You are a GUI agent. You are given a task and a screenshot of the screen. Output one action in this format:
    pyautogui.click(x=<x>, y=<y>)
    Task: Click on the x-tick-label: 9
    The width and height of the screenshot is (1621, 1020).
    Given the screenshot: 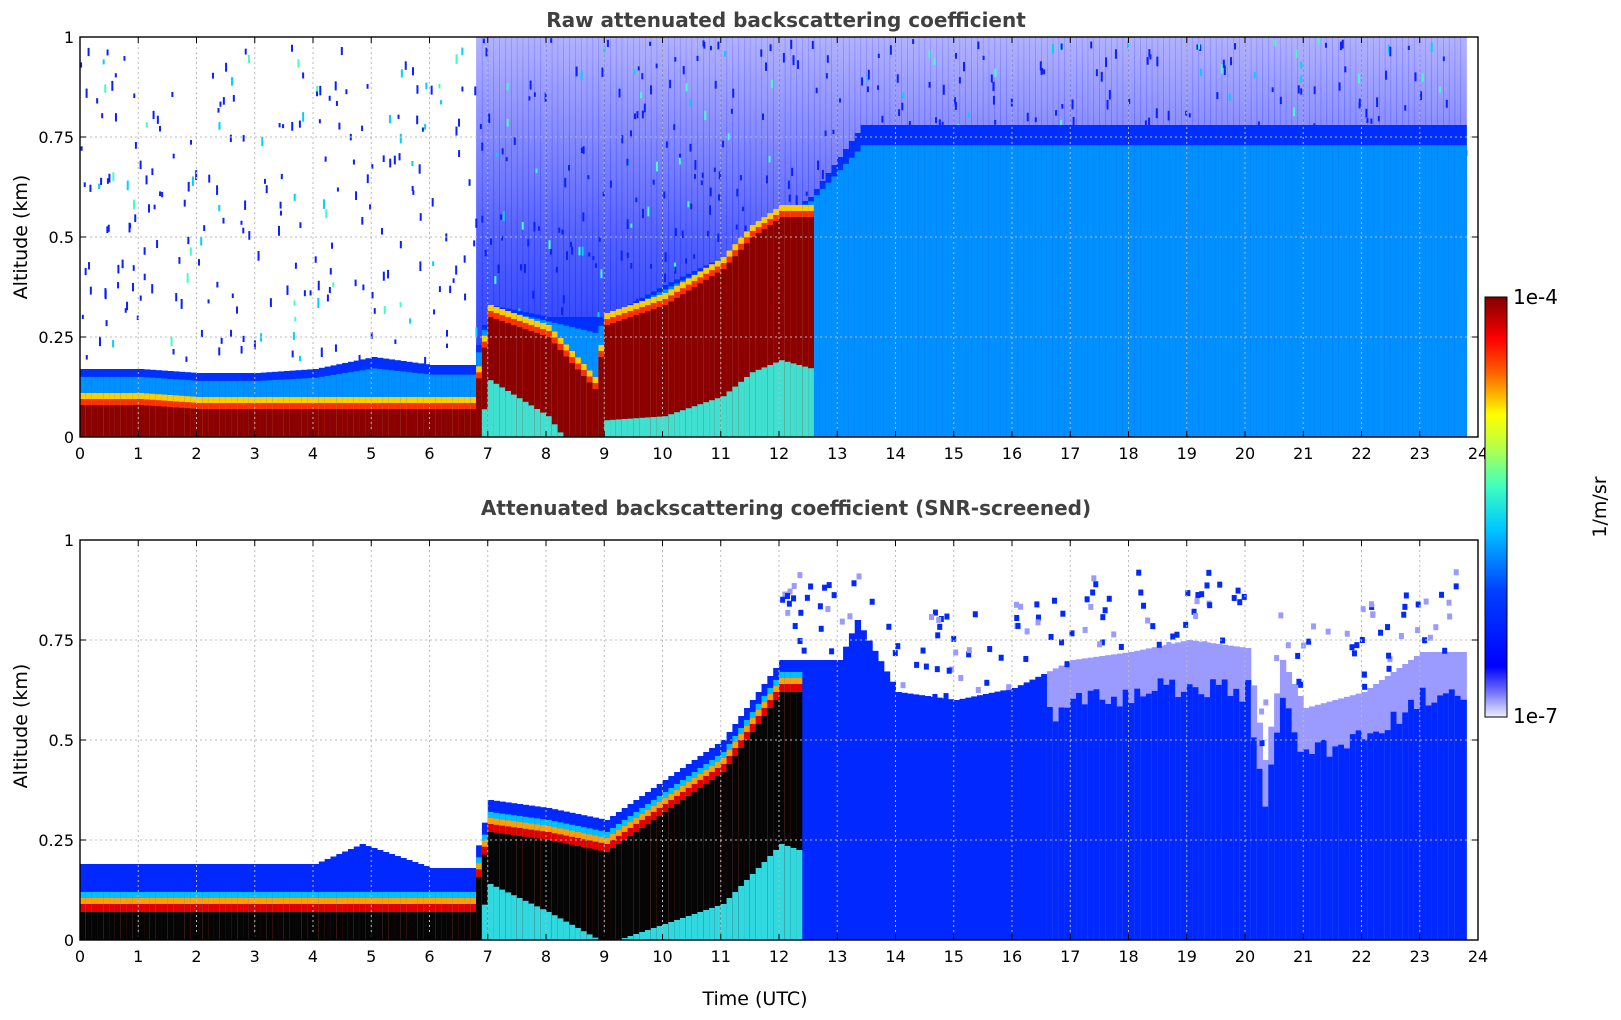 What is the action you would take?
    pyautogui.click(x=604, y=956)
    